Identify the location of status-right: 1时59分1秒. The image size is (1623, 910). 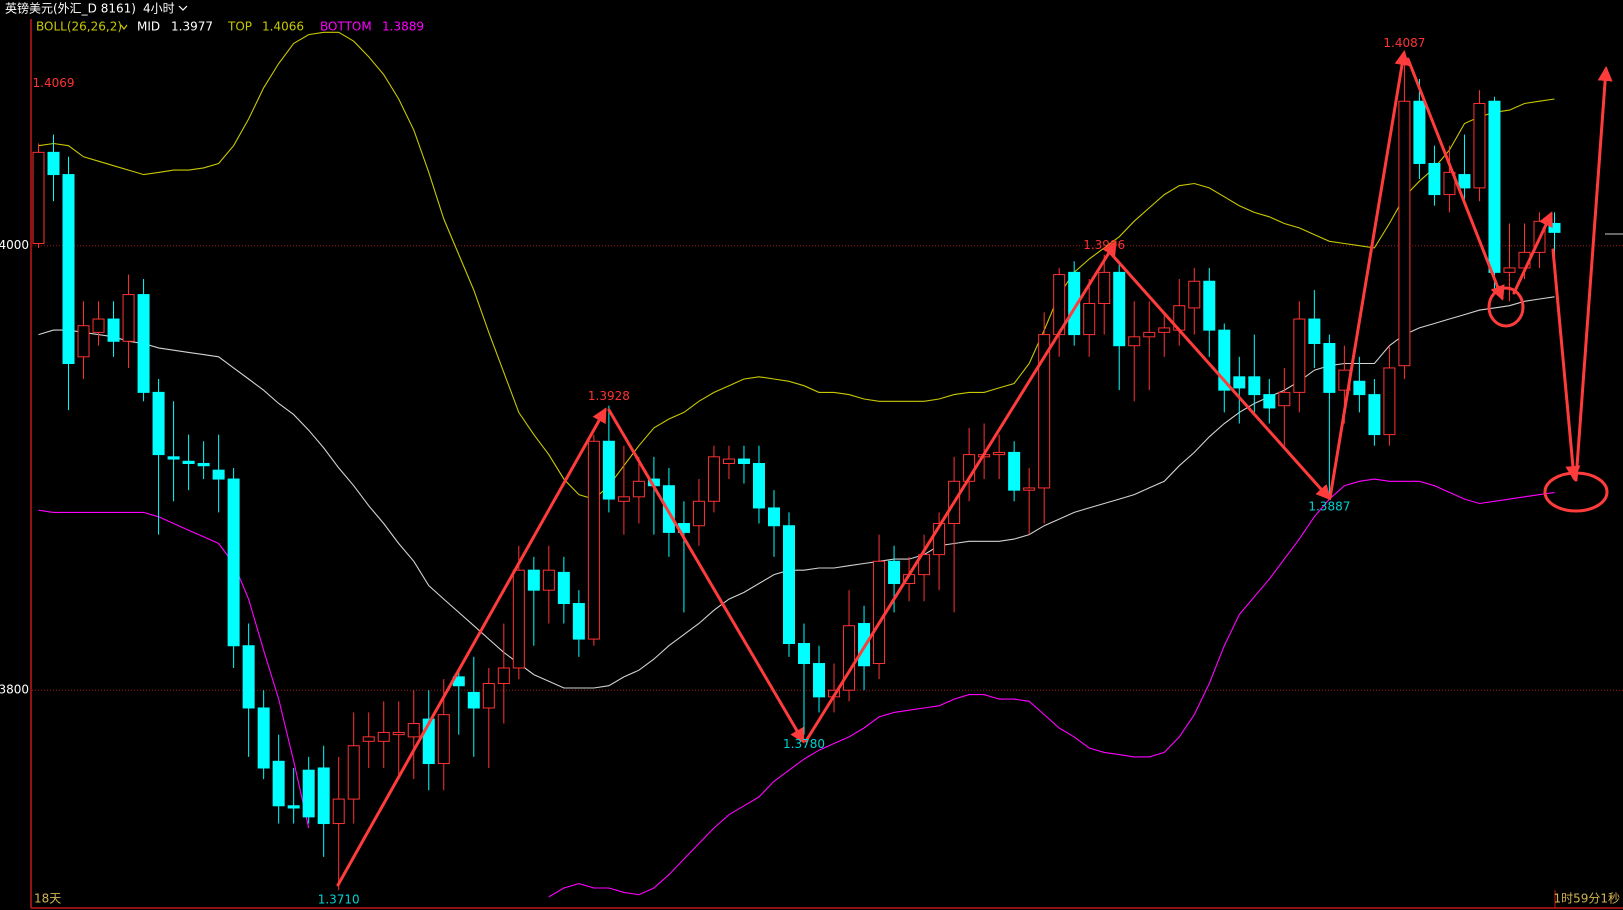
(1586, 899).